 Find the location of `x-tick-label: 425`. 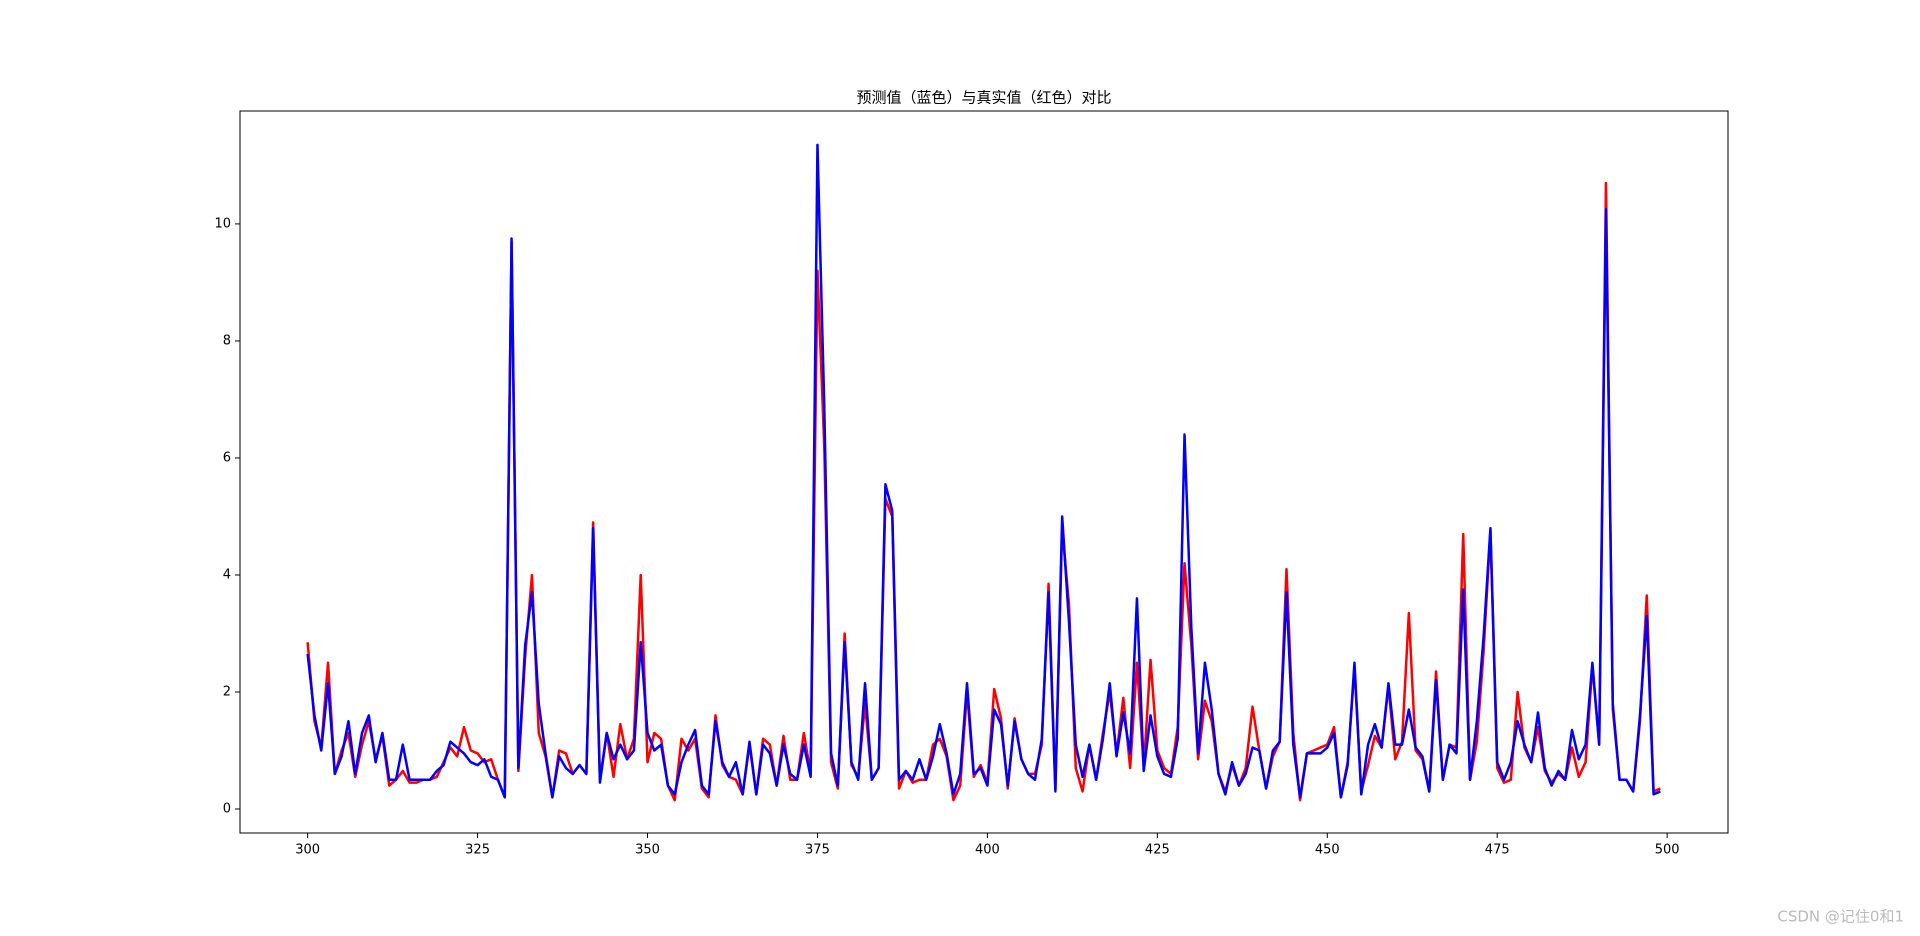

x-tick-label: 425 is located at coordinates (1157, 850).